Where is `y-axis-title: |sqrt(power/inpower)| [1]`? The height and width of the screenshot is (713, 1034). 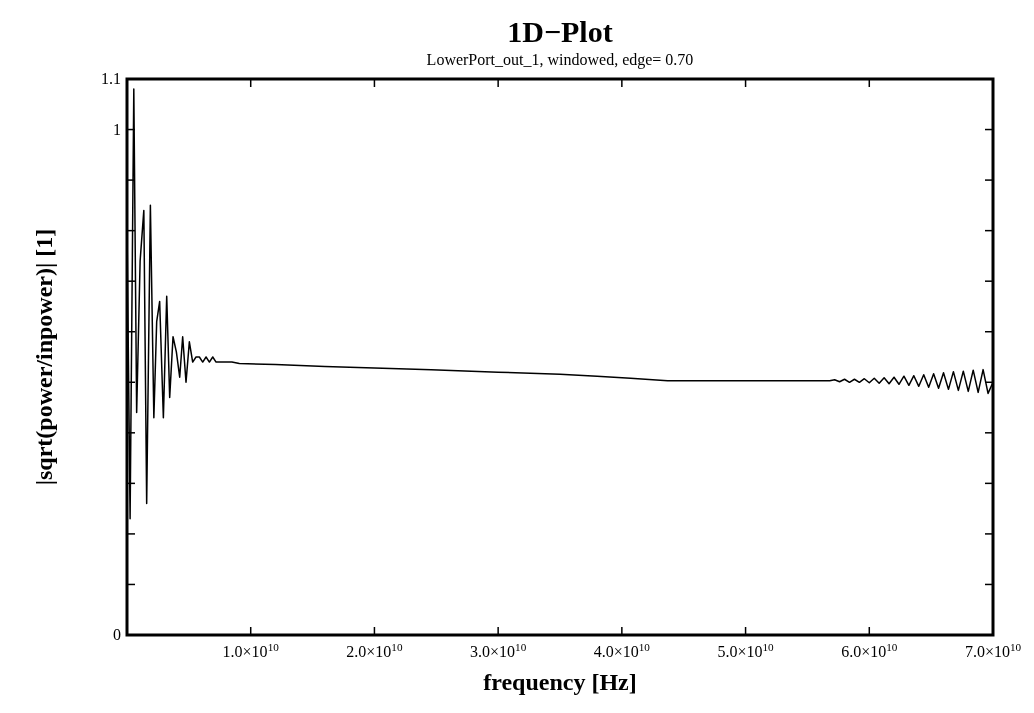 y-axis-title: |sqrt(power/inpower)| [1] is located at coordinates (44, 357).